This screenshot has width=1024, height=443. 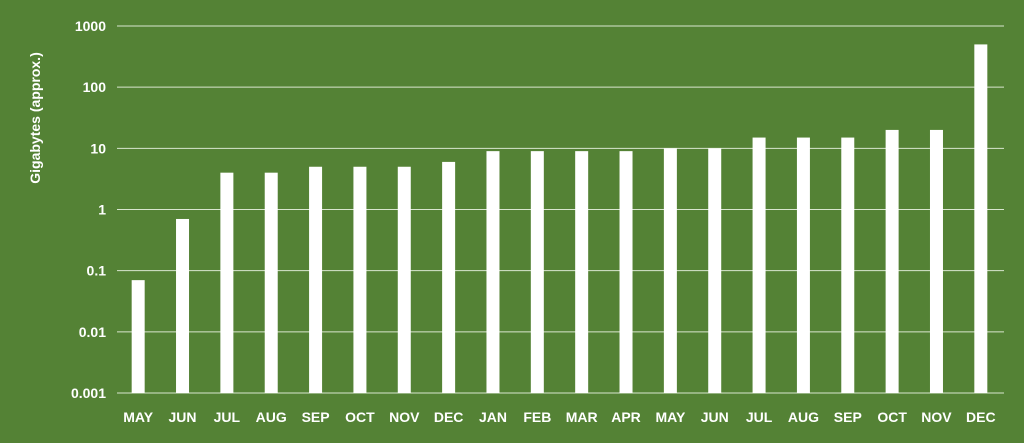 What do you see at coordinates (88, 209) in the screenshot?
I see `y-axis-tick-labels: 0.001 0.01 0.1 1 10 100 1000` at bounding box center [88, 209].